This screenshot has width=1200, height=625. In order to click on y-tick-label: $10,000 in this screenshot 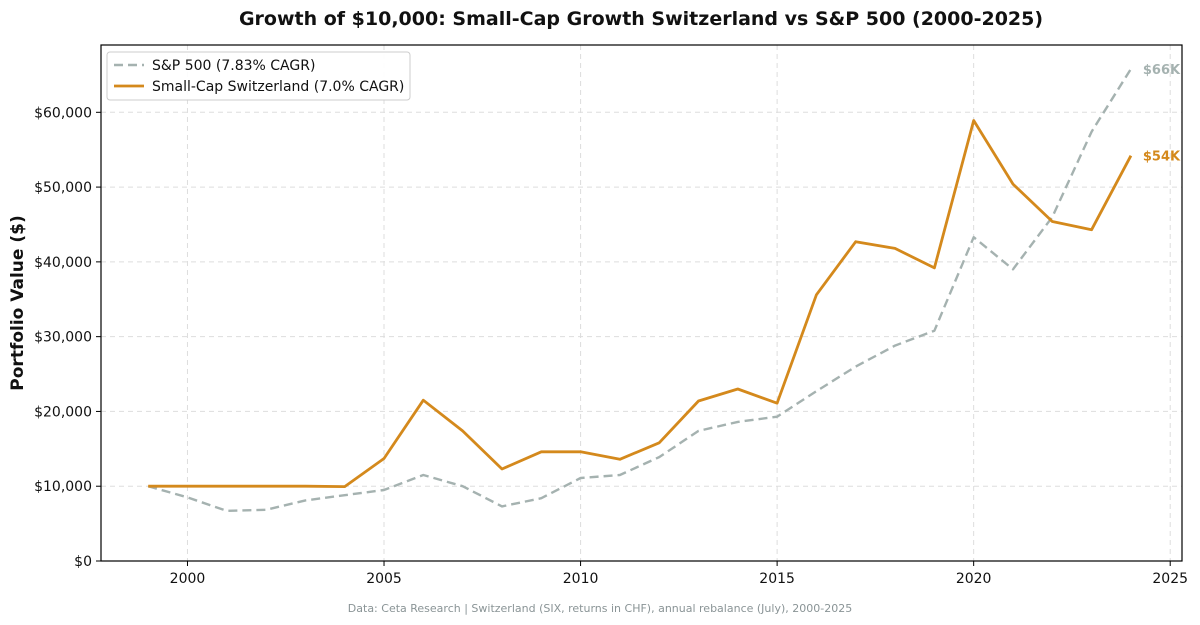, I will do `click(63, 487)`.